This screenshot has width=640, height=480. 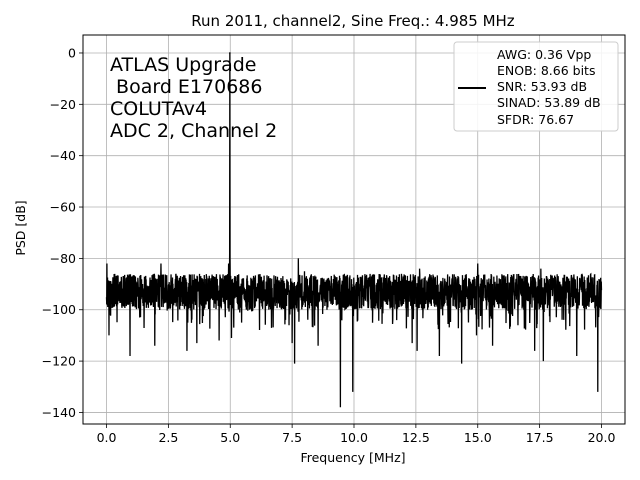 What do you see at coordinates (193, 131) in the screenshot?
I see `annotation-line: ADC 2, Channel 2` at bounding box center [193, 131].